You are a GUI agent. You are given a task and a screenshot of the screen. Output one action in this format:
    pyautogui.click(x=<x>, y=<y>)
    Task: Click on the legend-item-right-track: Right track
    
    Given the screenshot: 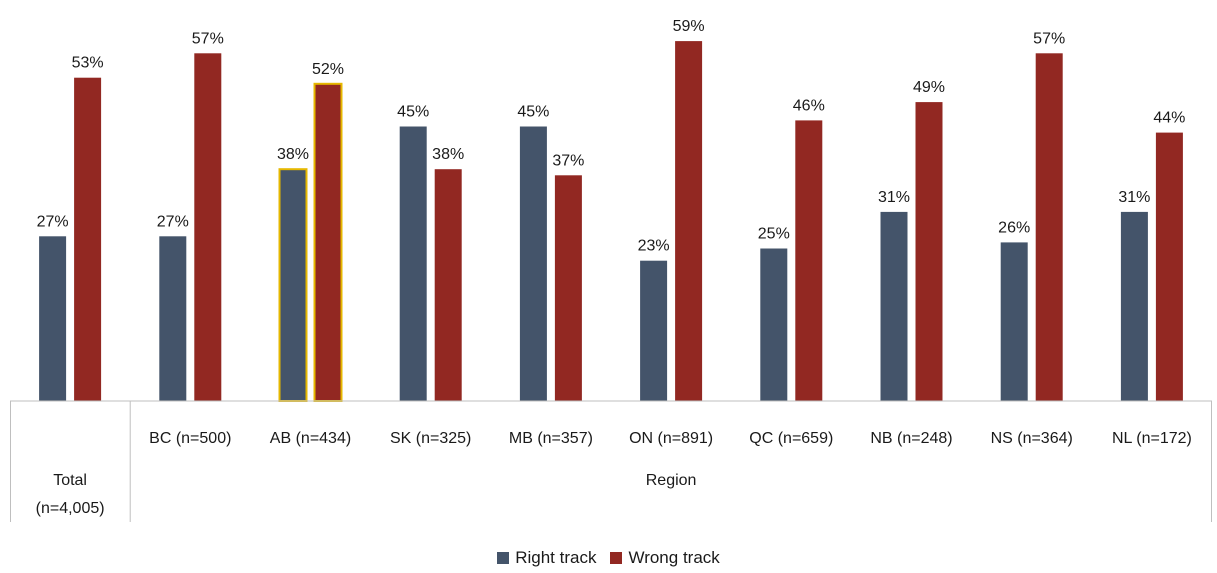 What is the action you would take?
    pyautogui.click(x=546, y=558)
    